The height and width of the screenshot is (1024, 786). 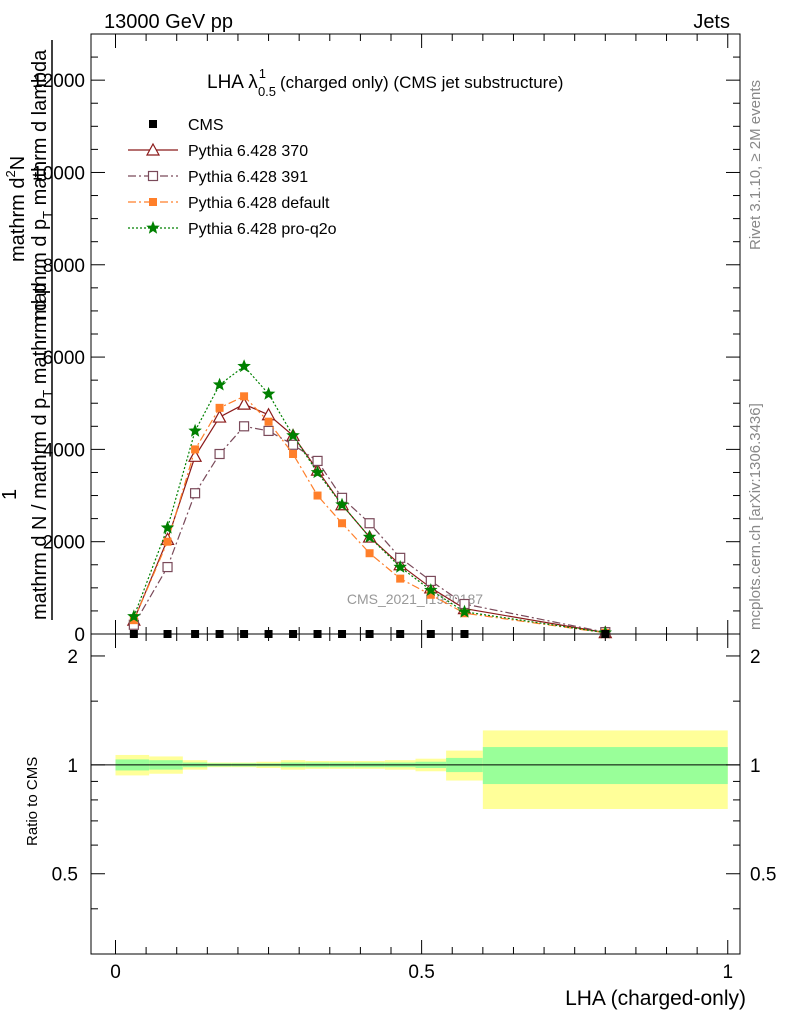 What do you see at coordinates (64, 358) in the screenshot?
I see `y-tick-label: 6000` at bounding box center [64, 358].